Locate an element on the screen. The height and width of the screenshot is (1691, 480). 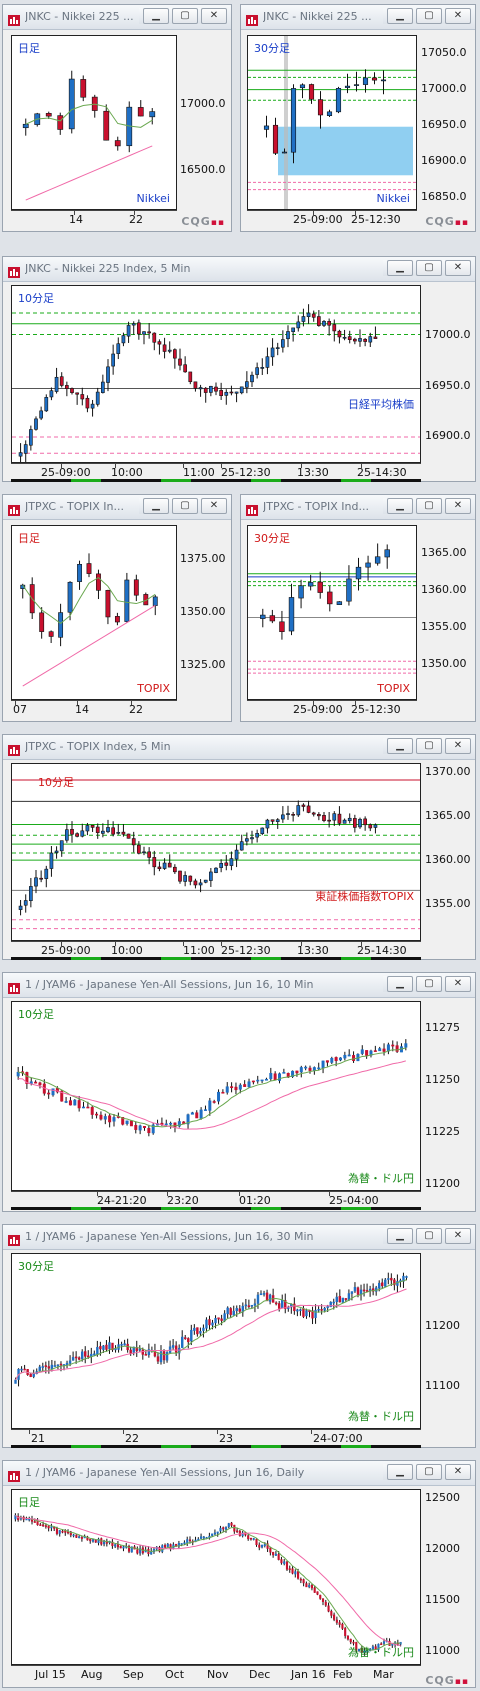
chart-plot-area: 10分足 日経平均株価 is located at coordinates (216, 374).